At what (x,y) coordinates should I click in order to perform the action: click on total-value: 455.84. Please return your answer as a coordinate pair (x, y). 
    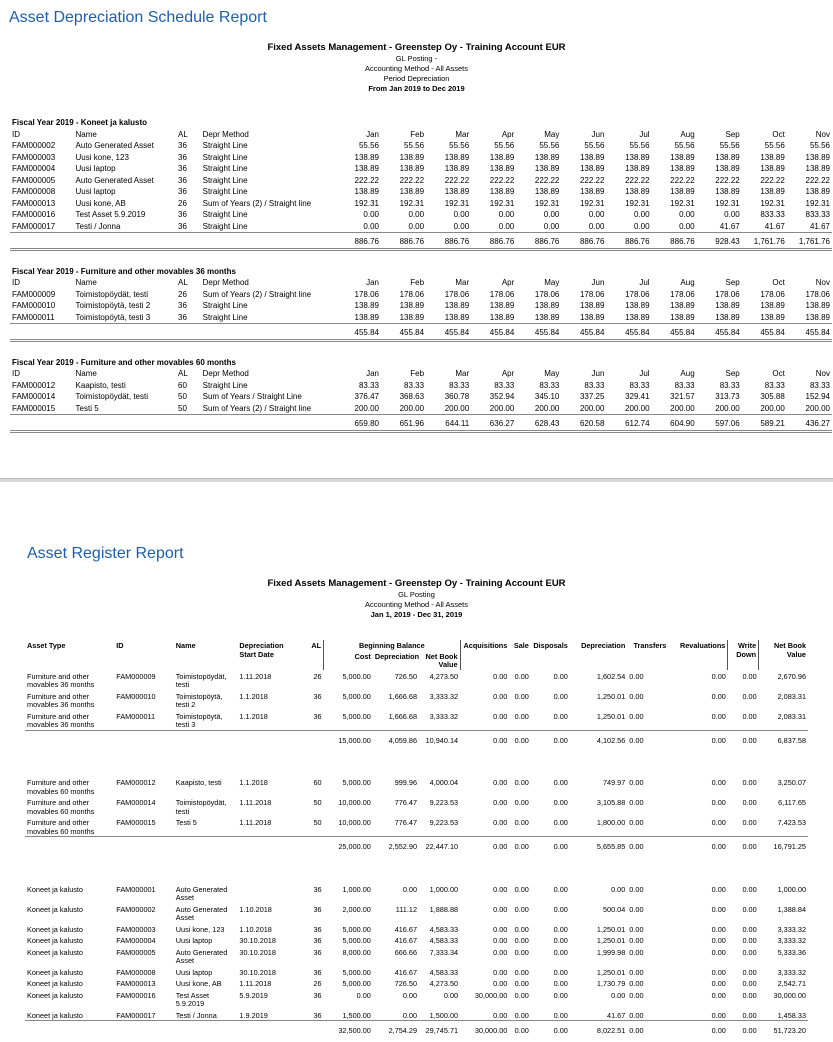
    Looking at the image, I should click on (629, 332).